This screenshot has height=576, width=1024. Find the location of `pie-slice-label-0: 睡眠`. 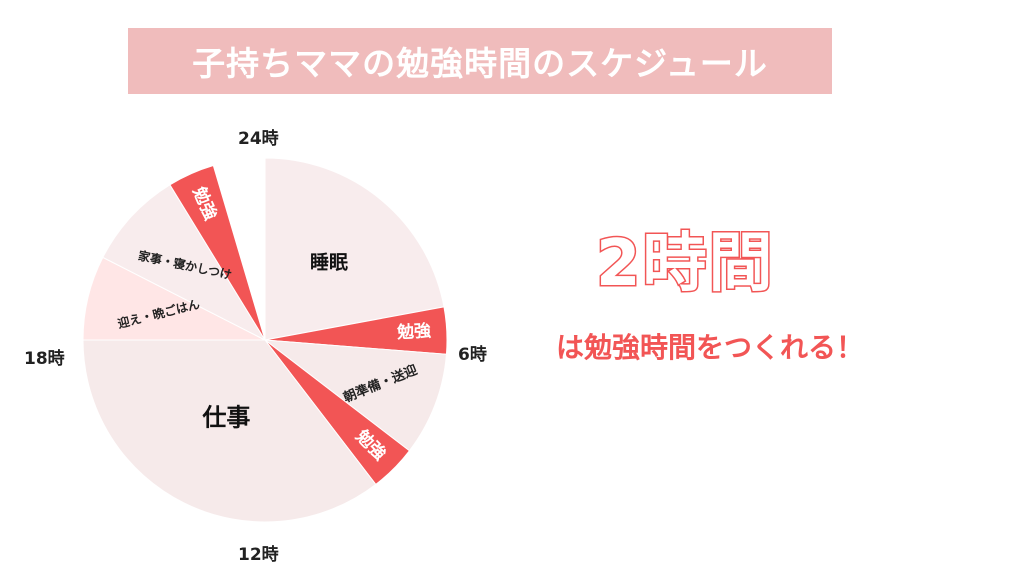

pie-slice-label-0: 睡眠 is located at coordinates (329, 263).